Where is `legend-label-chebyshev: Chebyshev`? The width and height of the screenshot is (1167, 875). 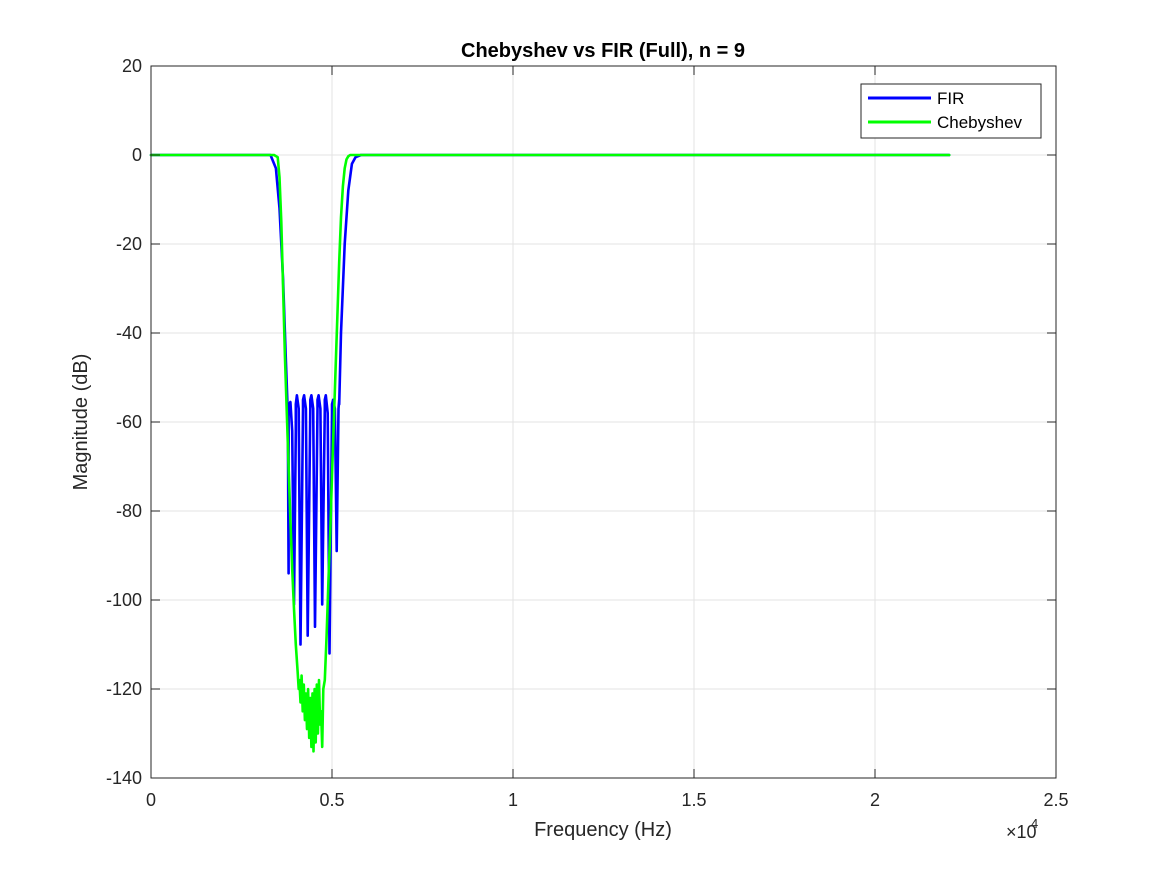 legend-label-chebyshev: Chebyshev is located at coordinates (980, 122).